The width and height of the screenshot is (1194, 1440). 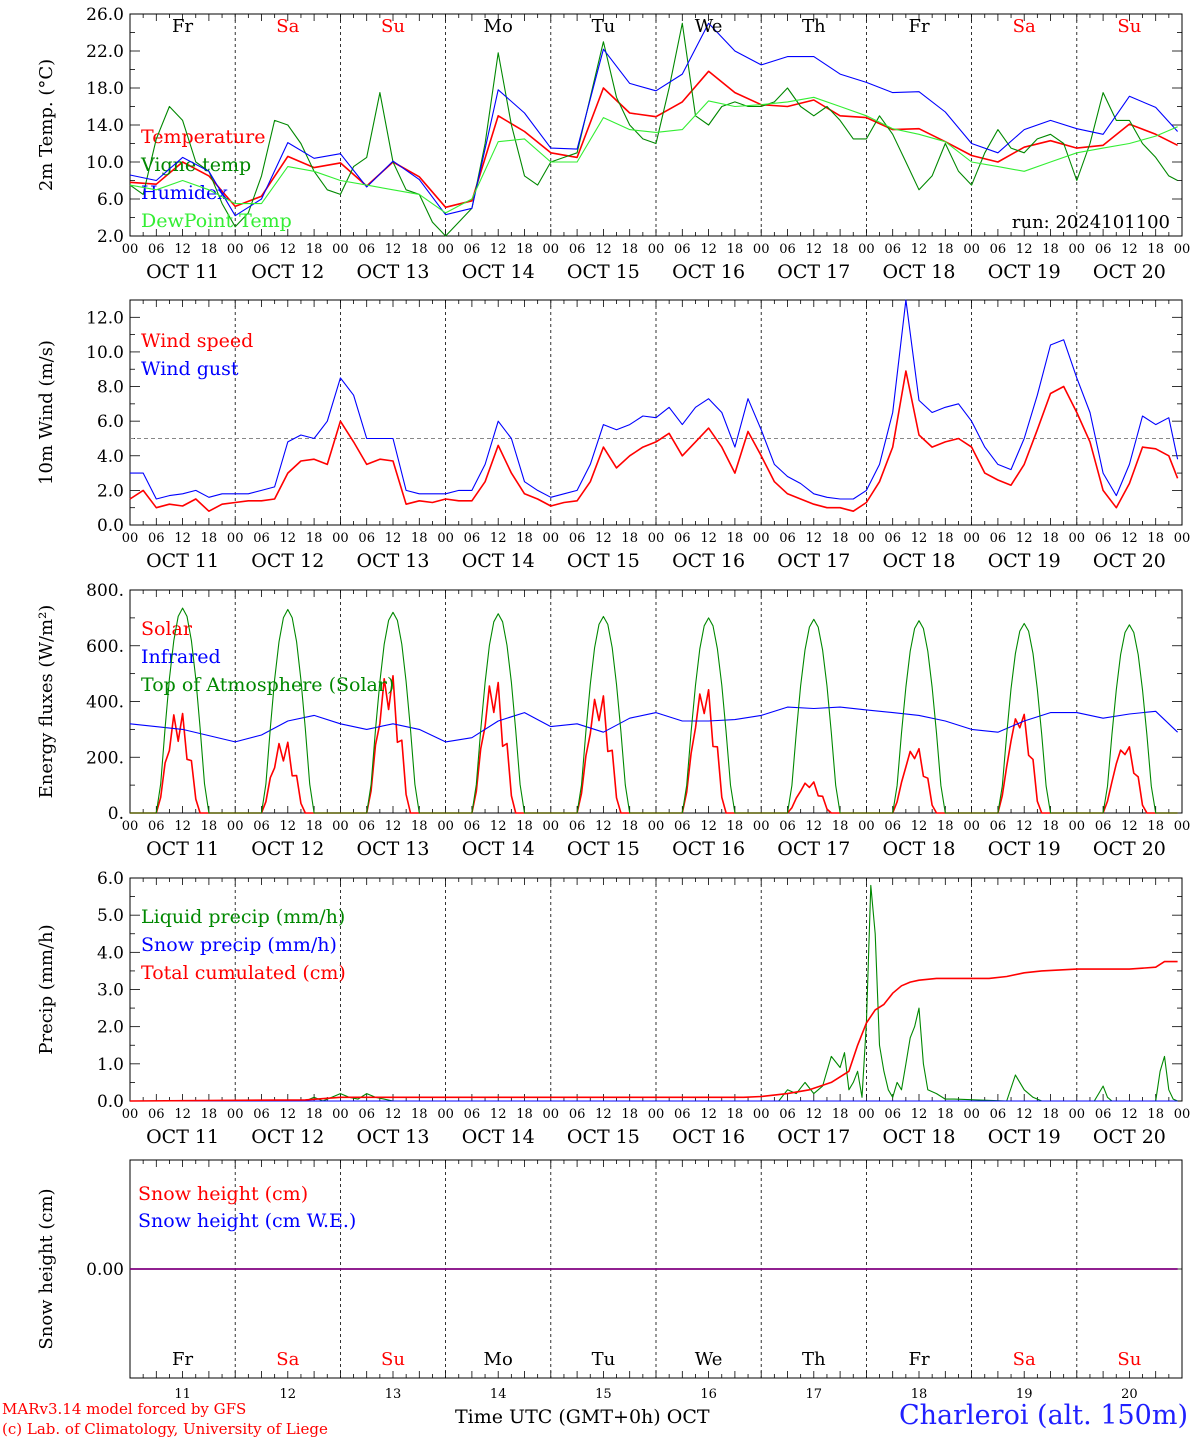 What do you see at coordinates (918, 1137) in the screenshot?
I see `panel4-date-label: OCT 18` at bounding box center [918, 1137].